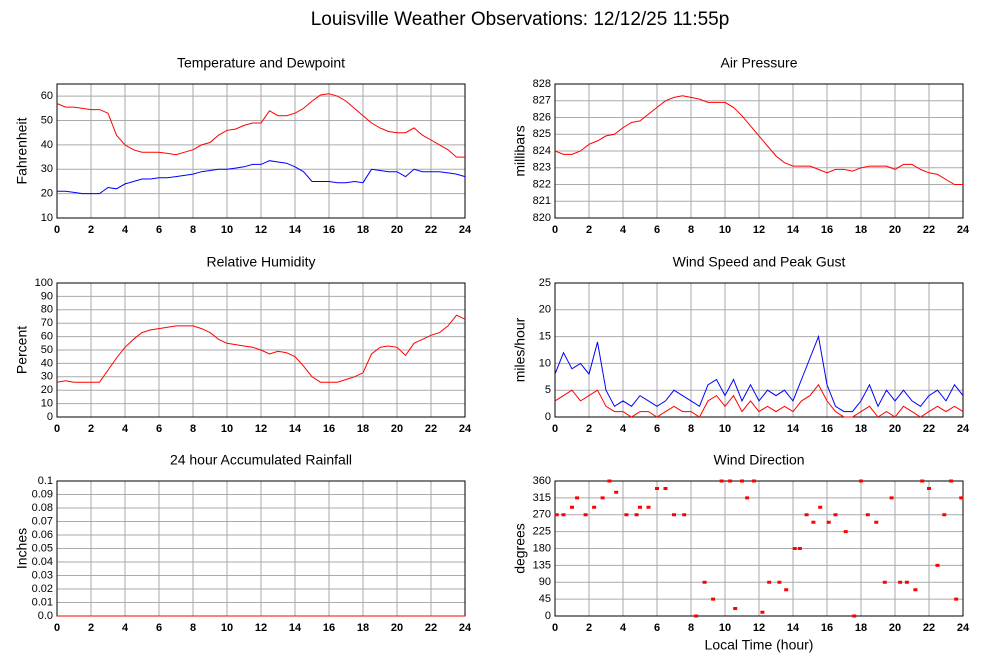  I want to click on y-tick-label: 270, so click(542, 515).